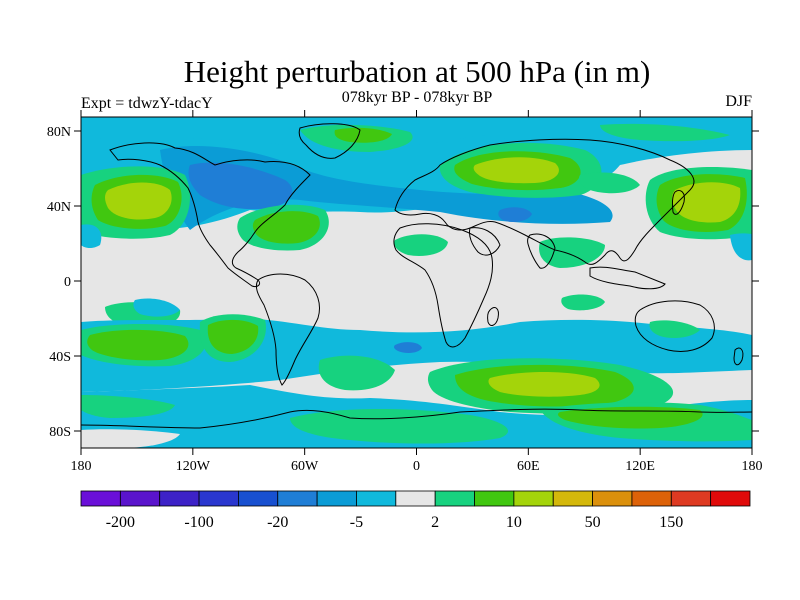 Image resolution: width=800 pixels, height=600 pixels. I want to click on lon-tick-label: 120E, so click(640, 466).